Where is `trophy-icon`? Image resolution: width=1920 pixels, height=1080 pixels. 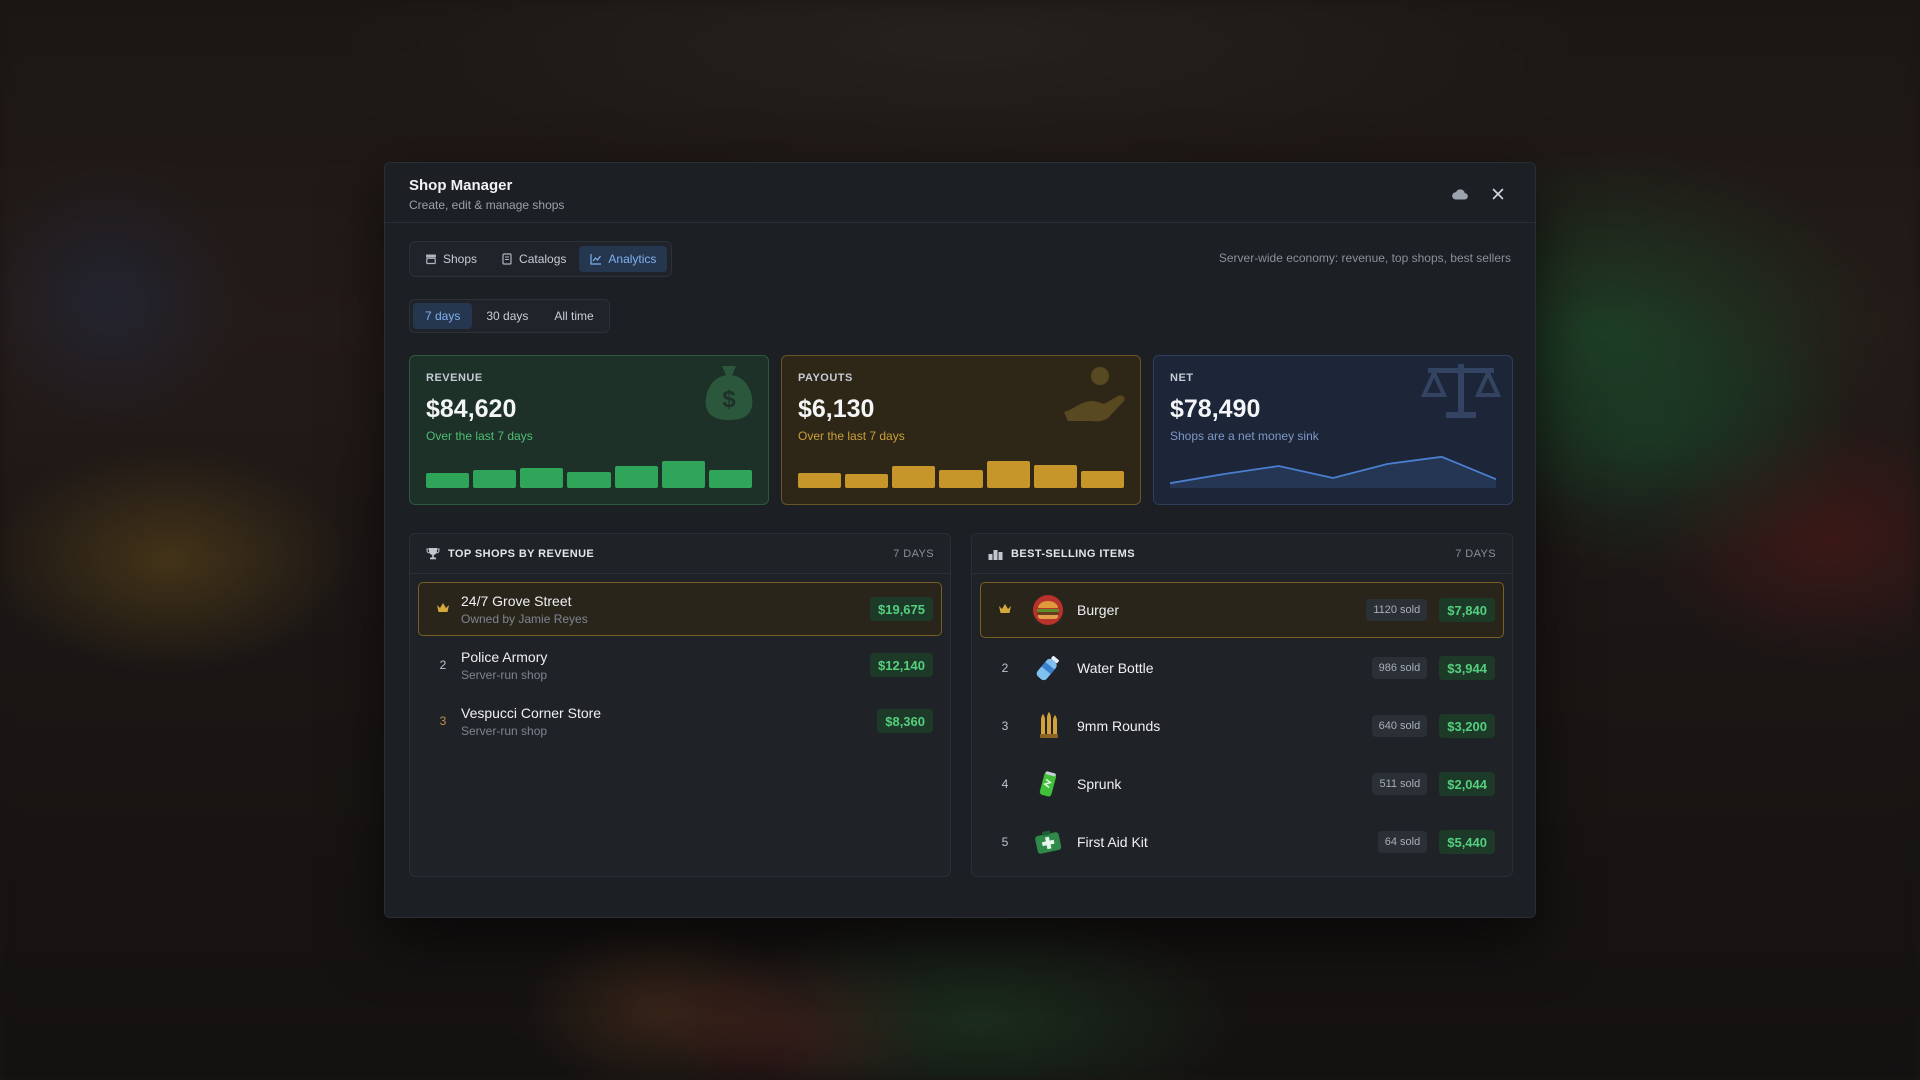 trophy-icon is located at coordinates (433, 554).